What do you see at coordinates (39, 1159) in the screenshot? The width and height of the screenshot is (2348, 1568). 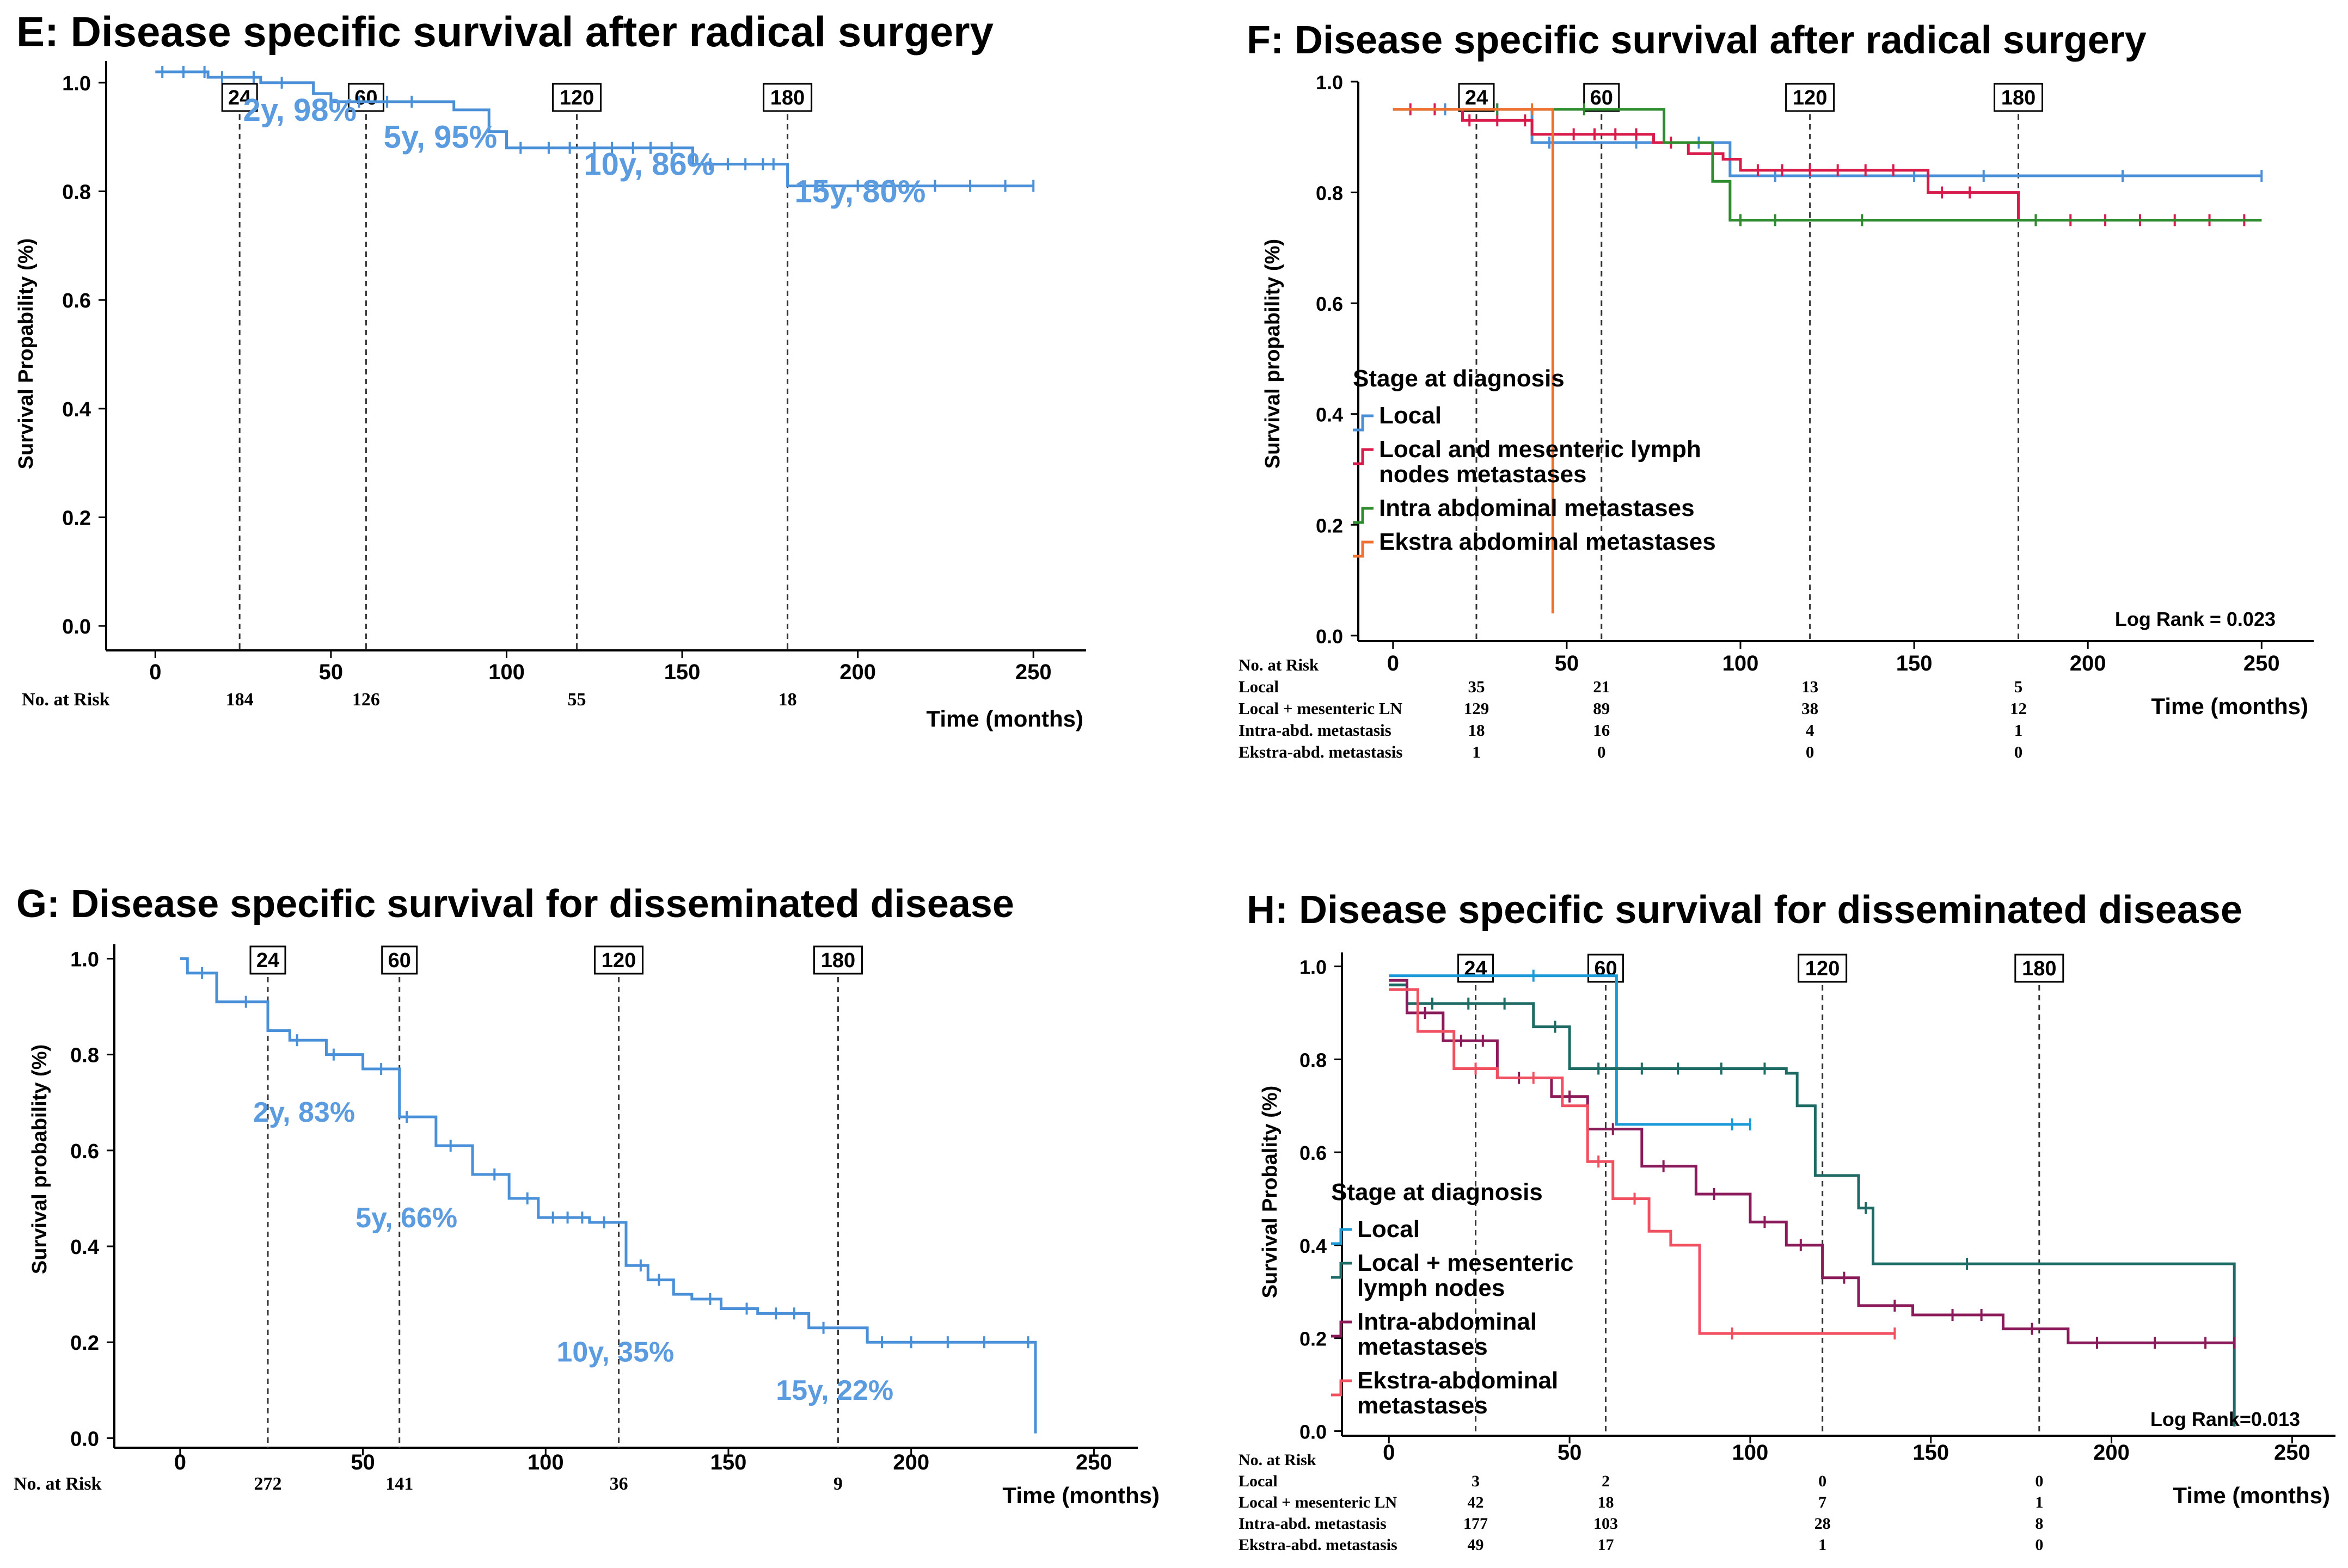 I see `y-axis-label: Survival probability (%)` at bounding box center [39, 1159].